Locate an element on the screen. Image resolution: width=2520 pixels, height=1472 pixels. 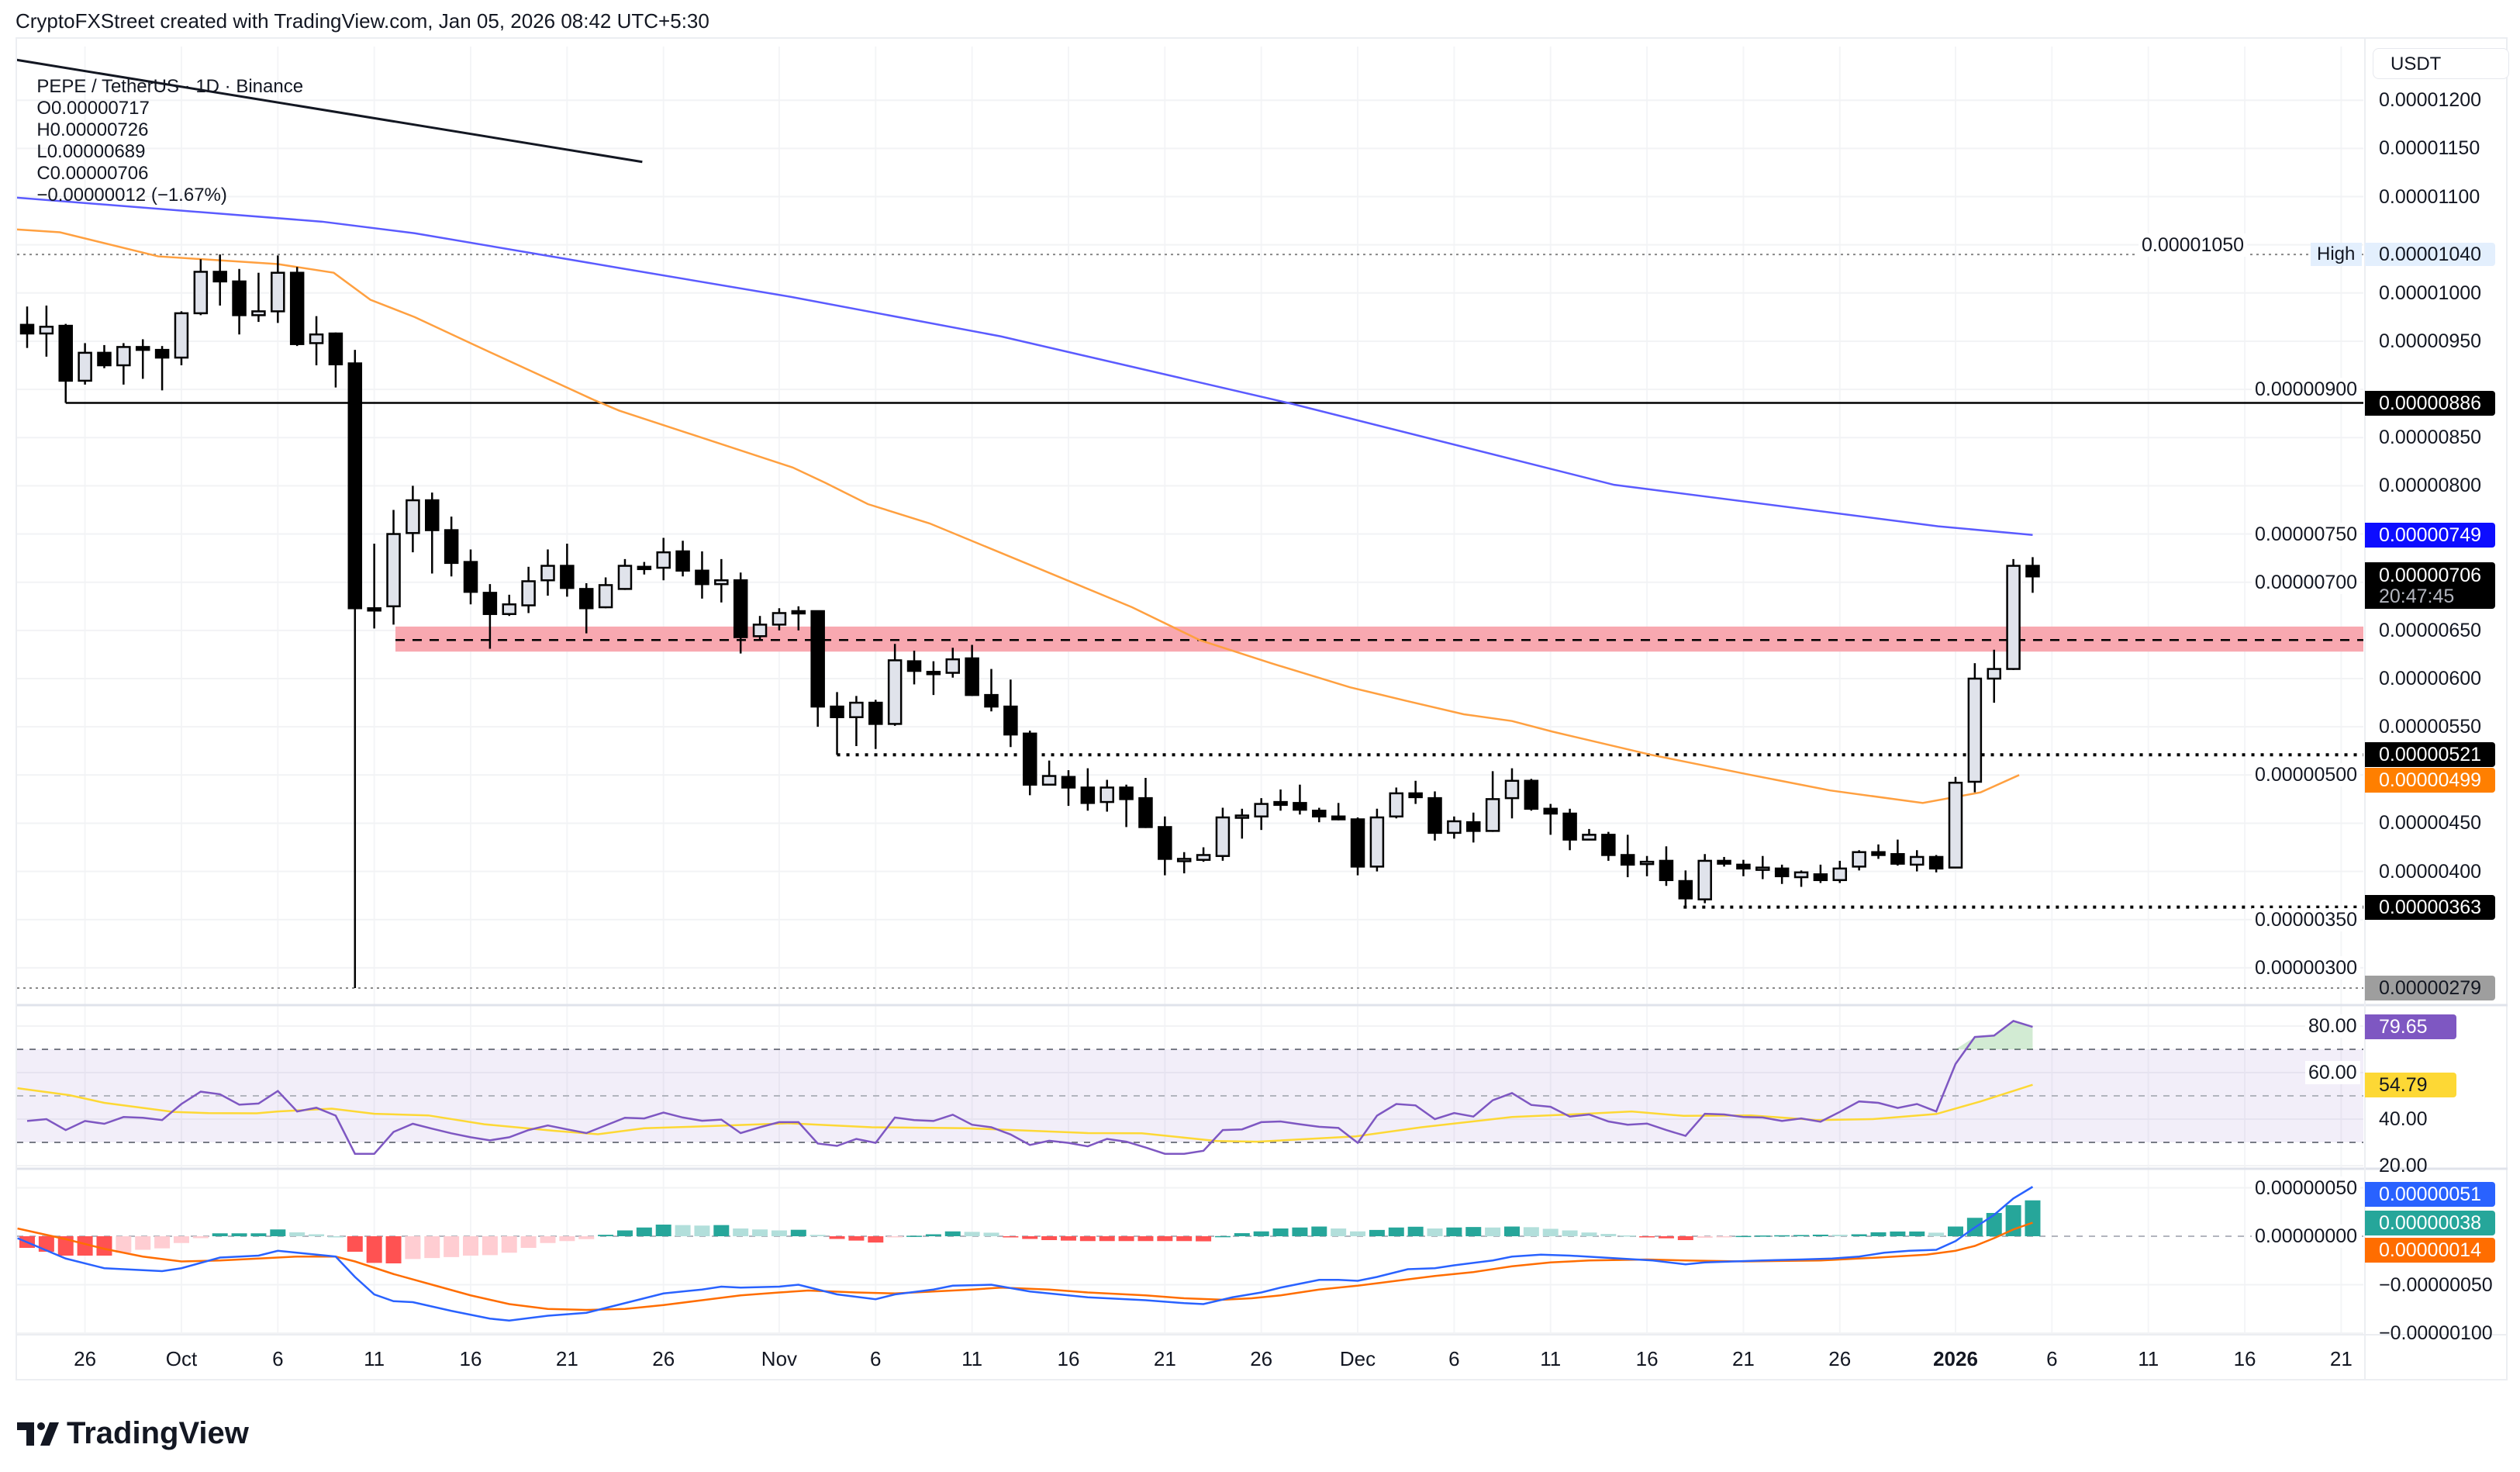
last-price-value: 0.00000706 is located at coordinates (2430, 576).